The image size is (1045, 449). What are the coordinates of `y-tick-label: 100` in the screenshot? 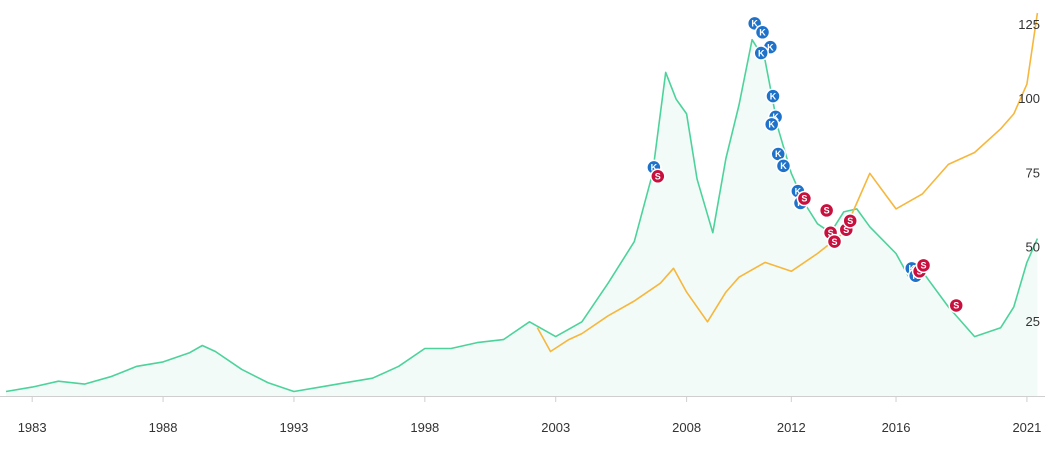 It's located at (1029, 98).